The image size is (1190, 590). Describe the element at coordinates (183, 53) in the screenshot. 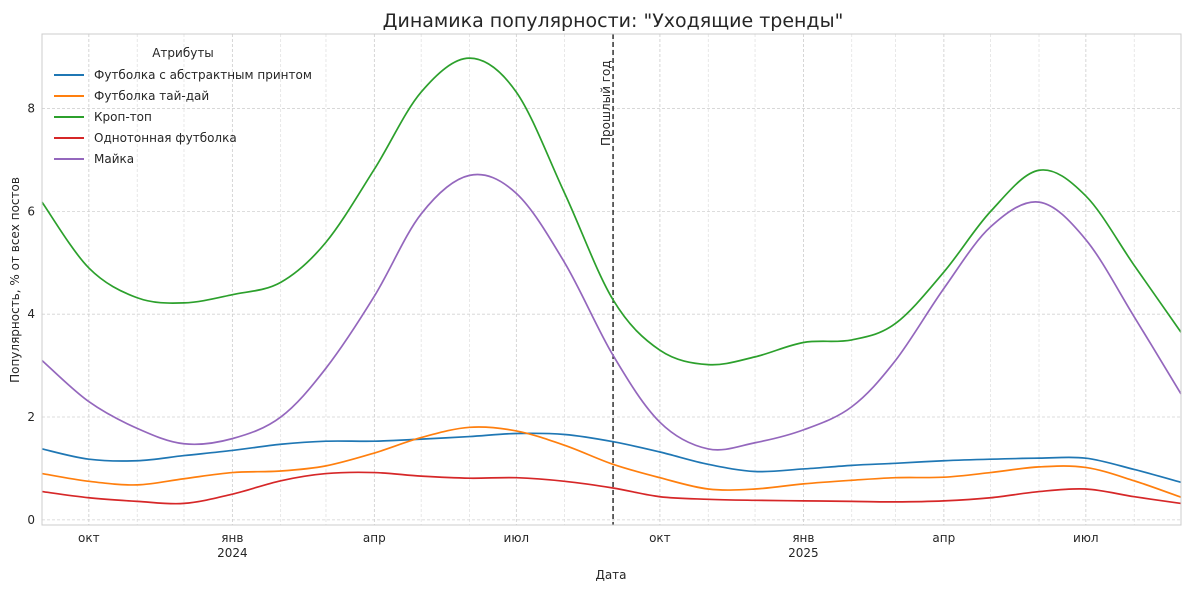

I see `legend-title: Атрибуты` at that location.